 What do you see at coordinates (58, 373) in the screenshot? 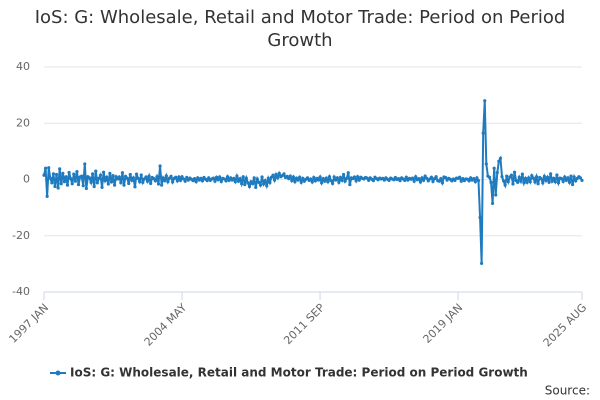
I see `legend-marker` at bounding box center [58, 373].